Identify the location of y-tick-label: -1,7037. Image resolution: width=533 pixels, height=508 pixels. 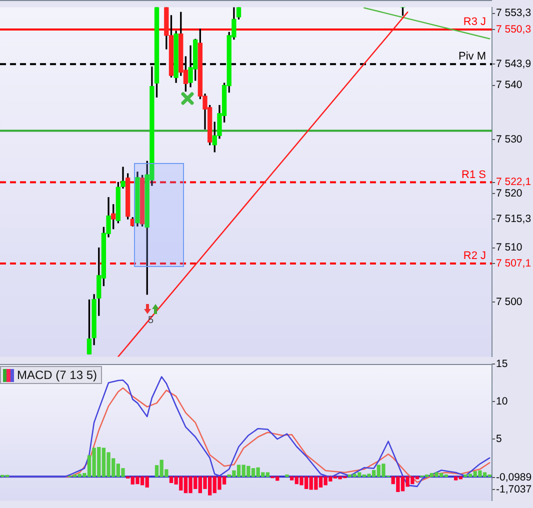
(514, 489).